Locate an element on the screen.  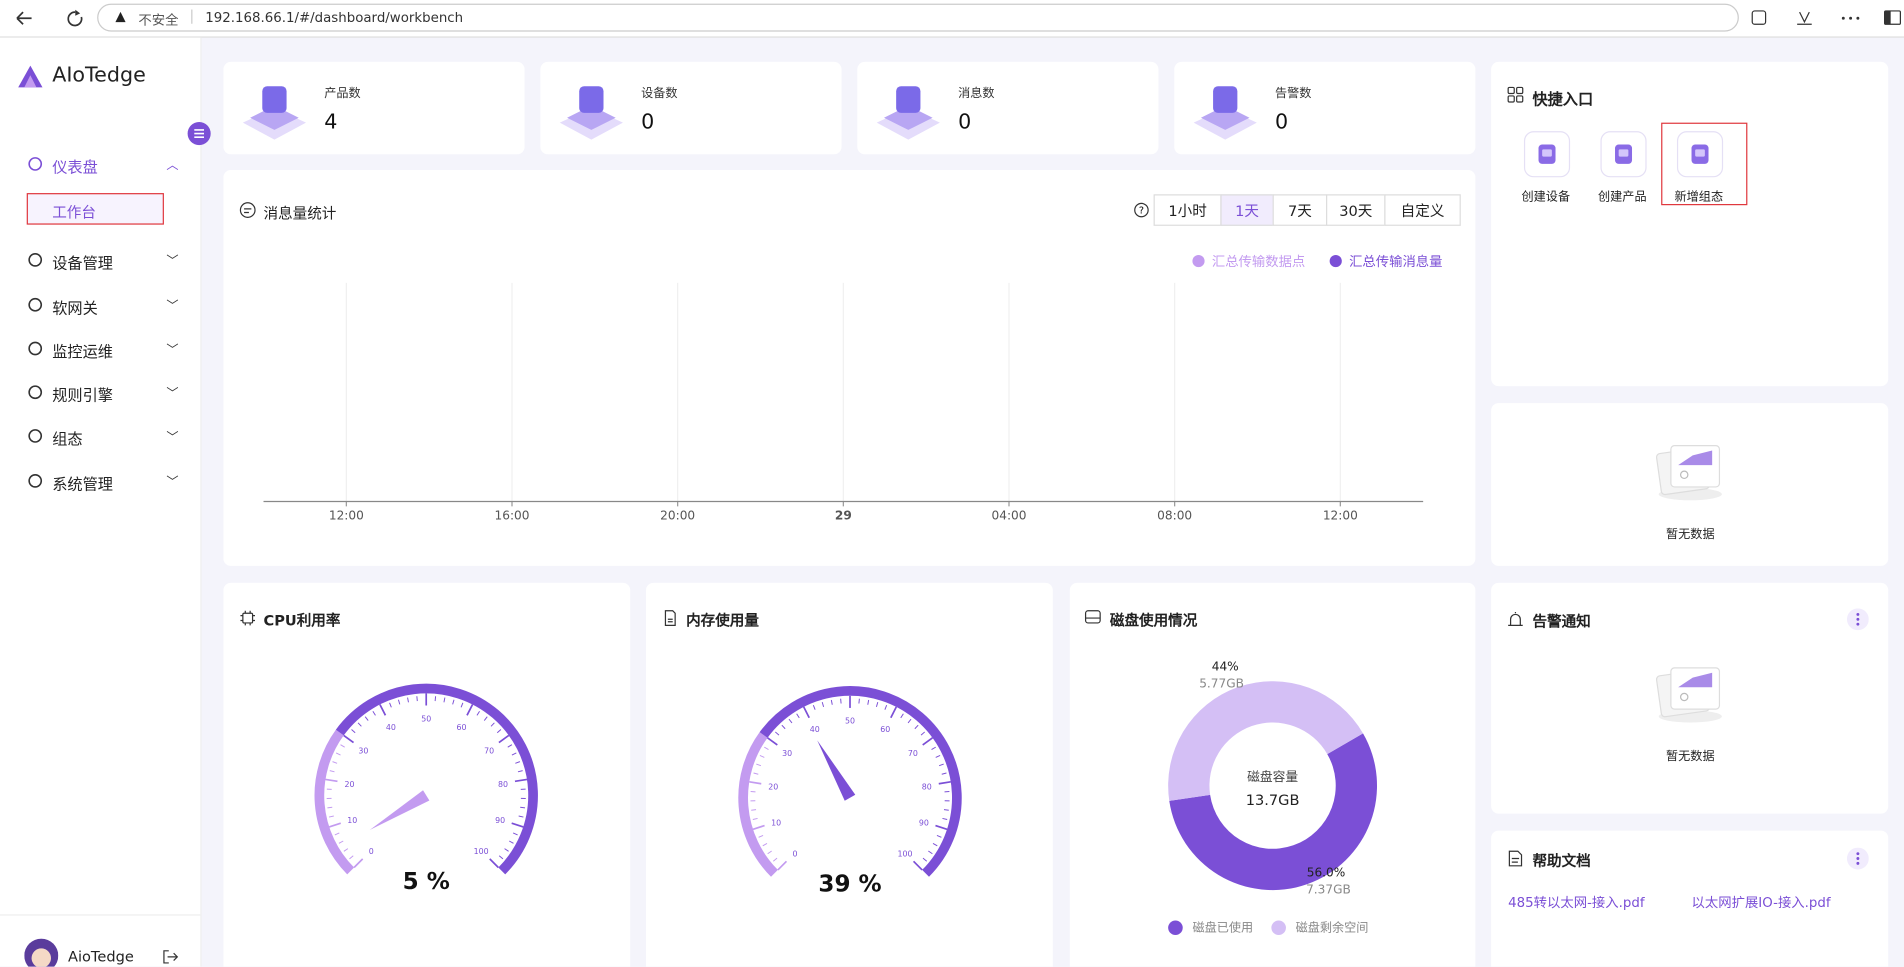
gauge-tick-label: 90 is located at coordinates (924, 822).